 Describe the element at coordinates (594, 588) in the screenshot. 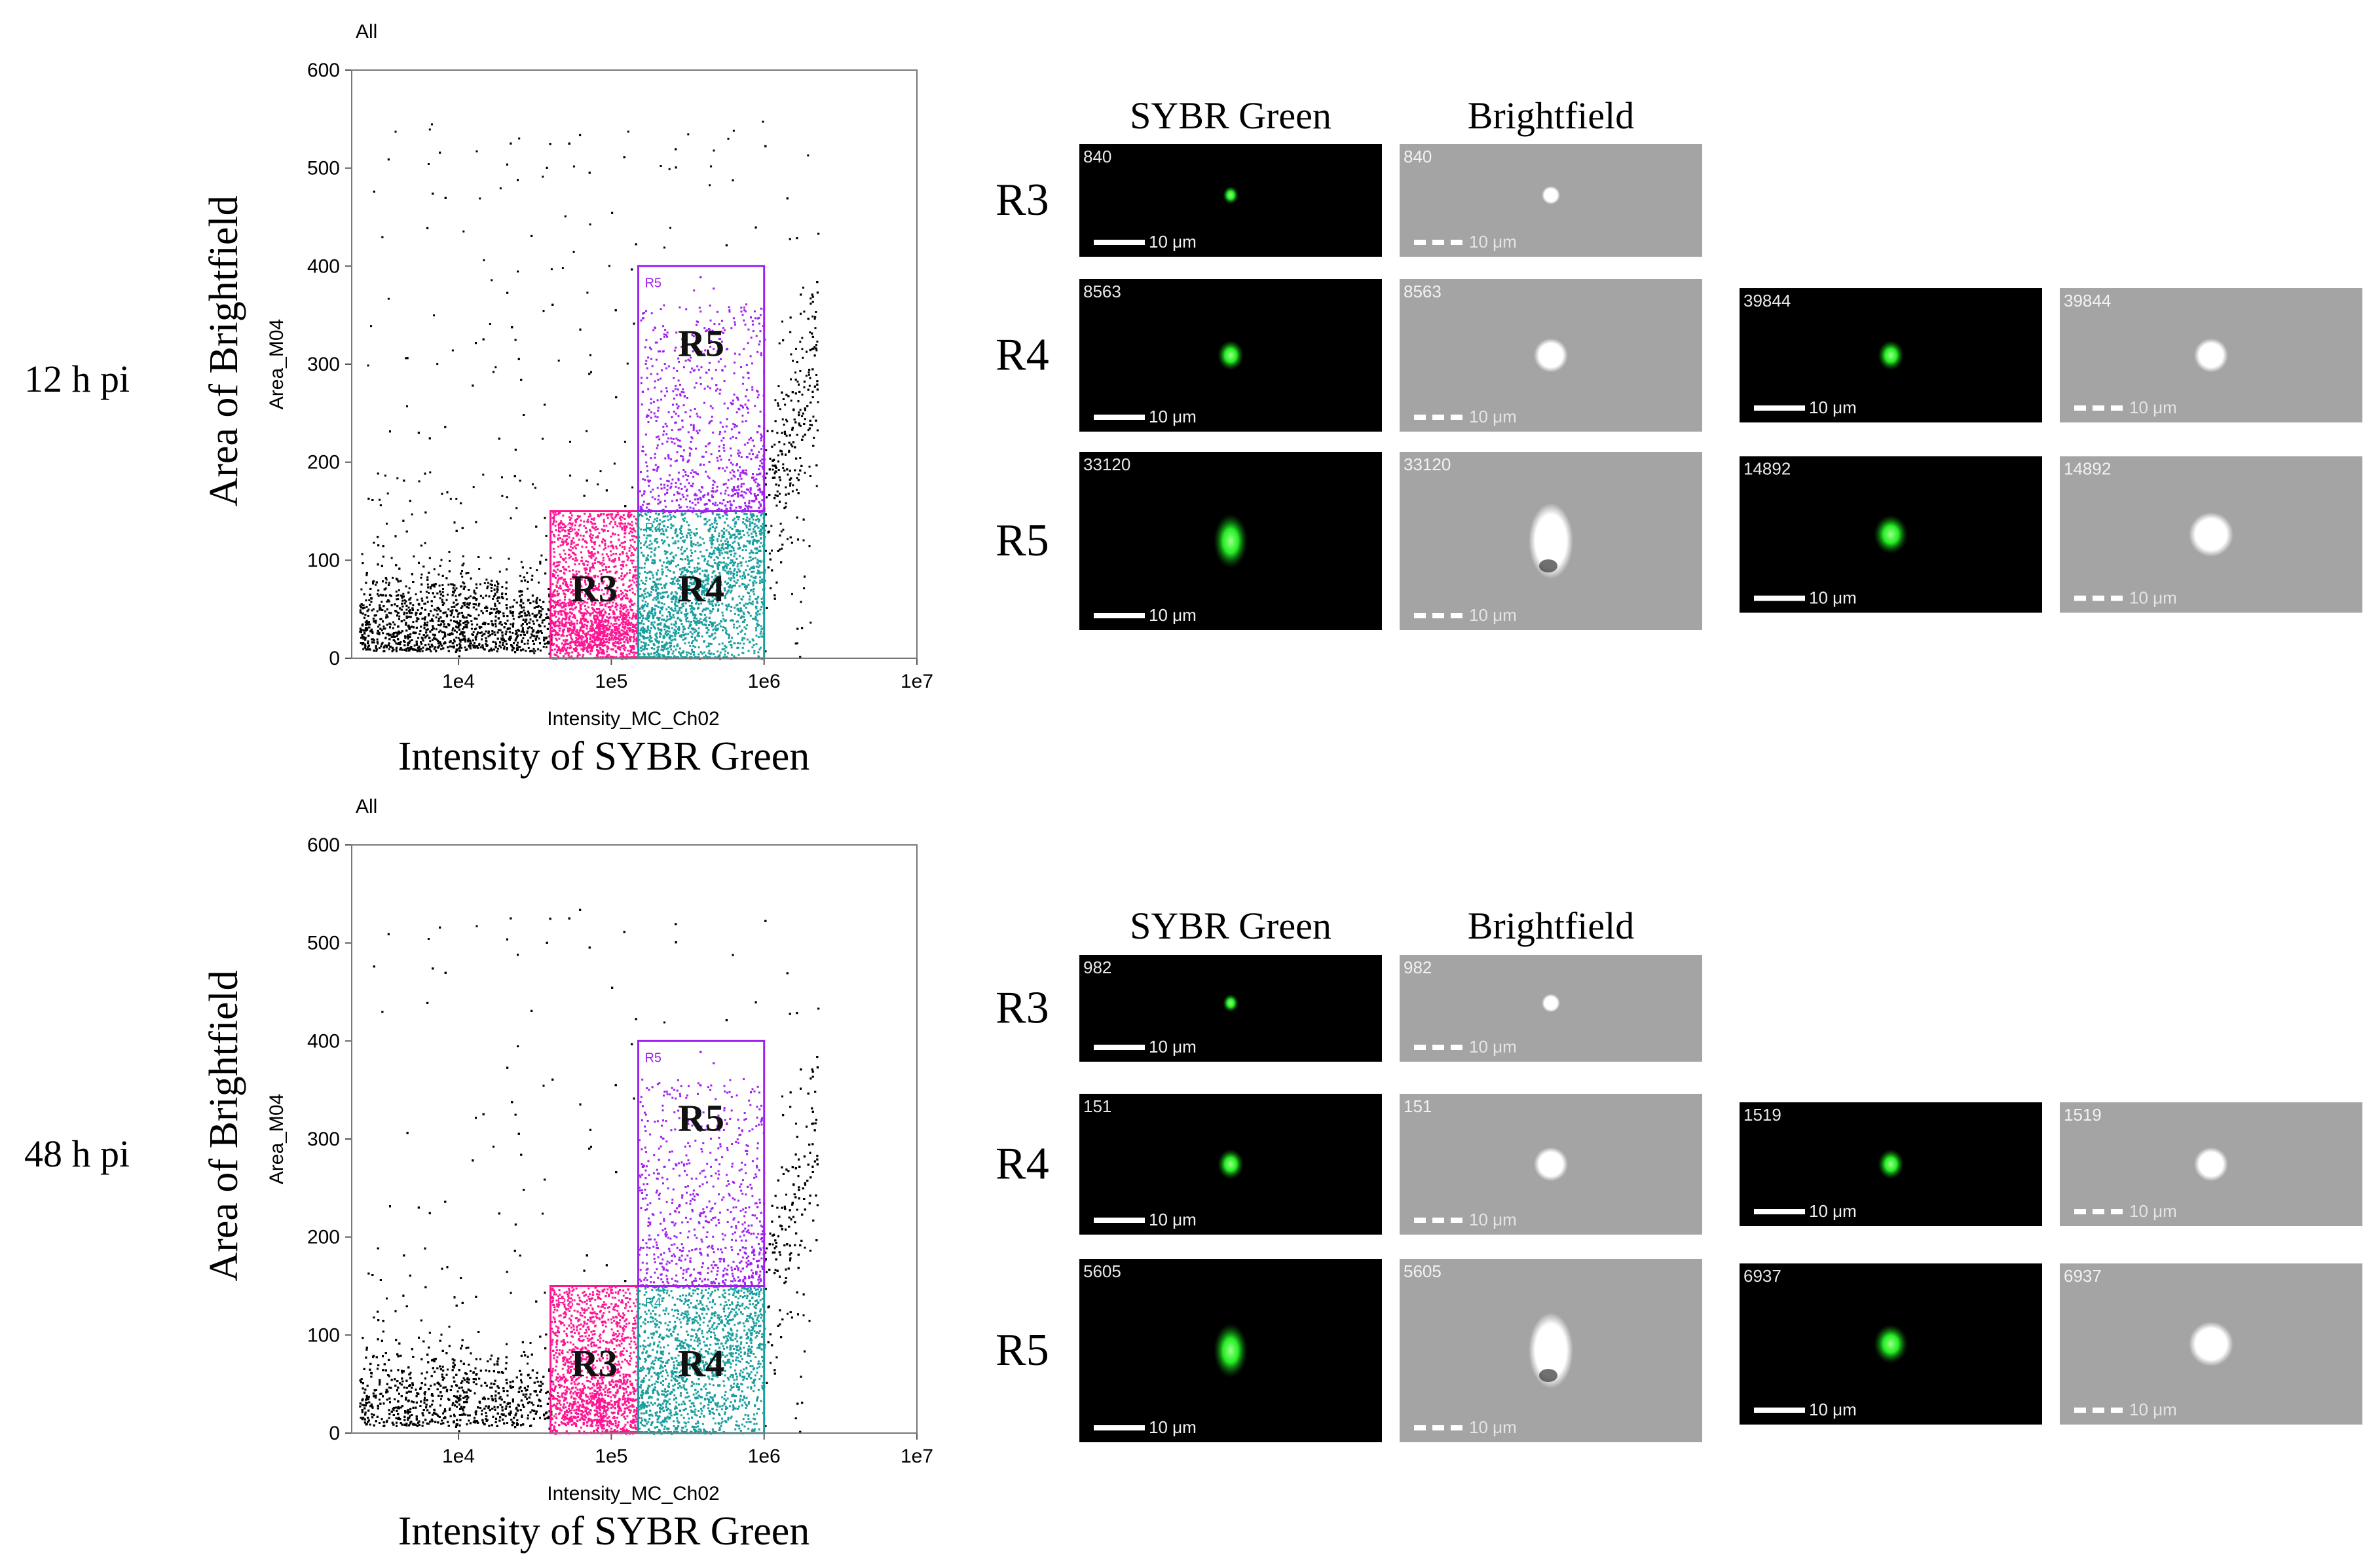

I see `gate-label: R3` at that location.